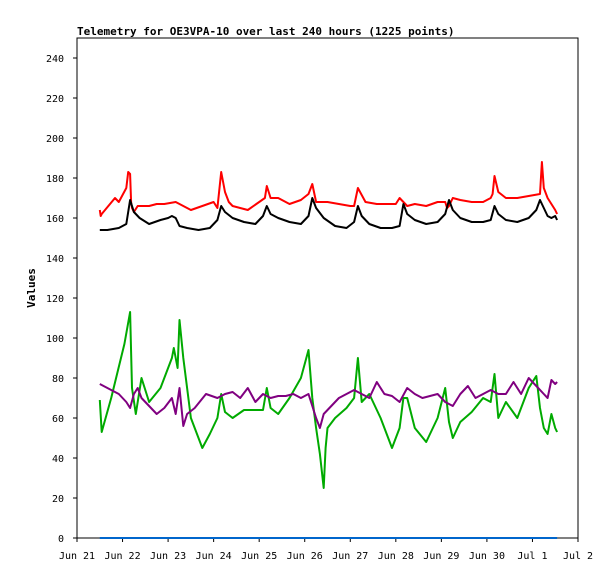  I want to click on x-tick-label: Jun 27, so click(350, 556).